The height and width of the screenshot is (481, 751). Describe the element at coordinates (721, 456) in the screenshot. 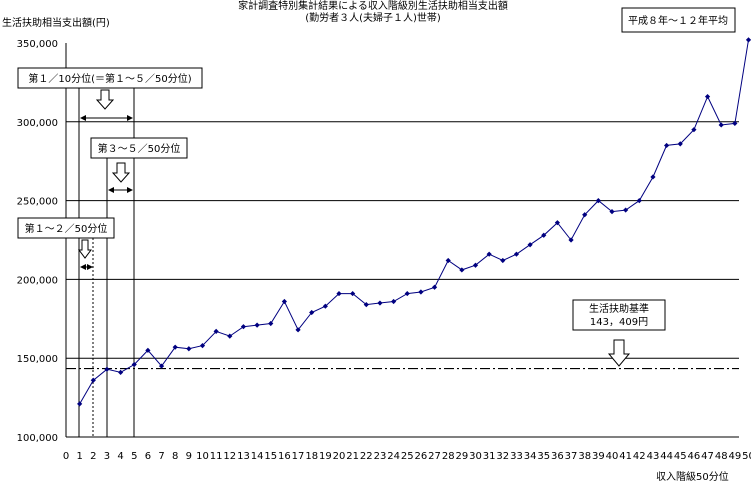

I see `x-tick-label: 48` at that location.